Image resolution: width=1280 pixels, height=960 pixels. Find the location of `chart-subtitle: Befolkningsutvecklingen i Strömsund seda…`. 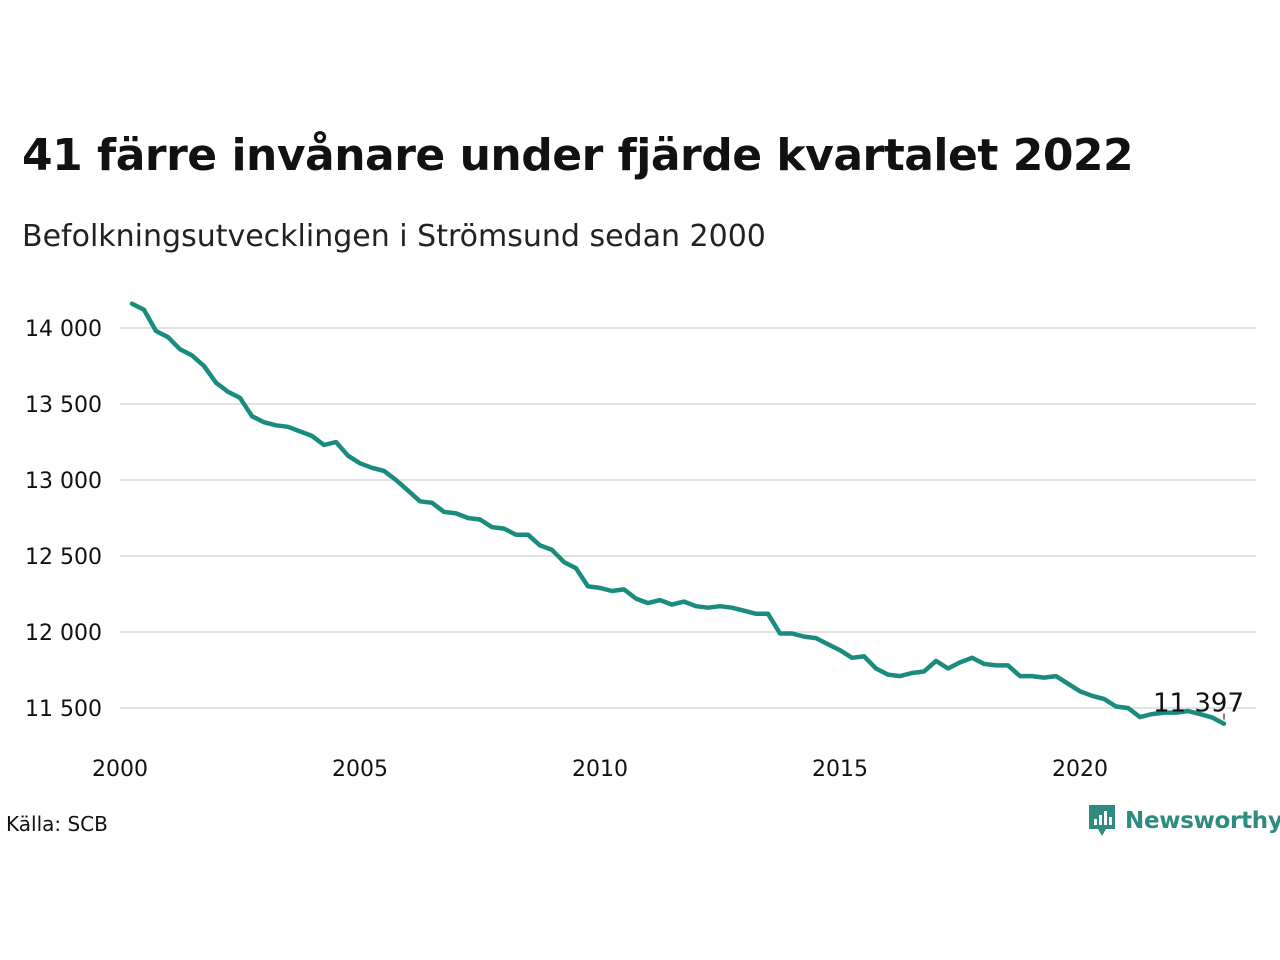

chart-subtitle: Befolkningsutvecklingen i Strömsund seda… is located at coordinates (394, 236).